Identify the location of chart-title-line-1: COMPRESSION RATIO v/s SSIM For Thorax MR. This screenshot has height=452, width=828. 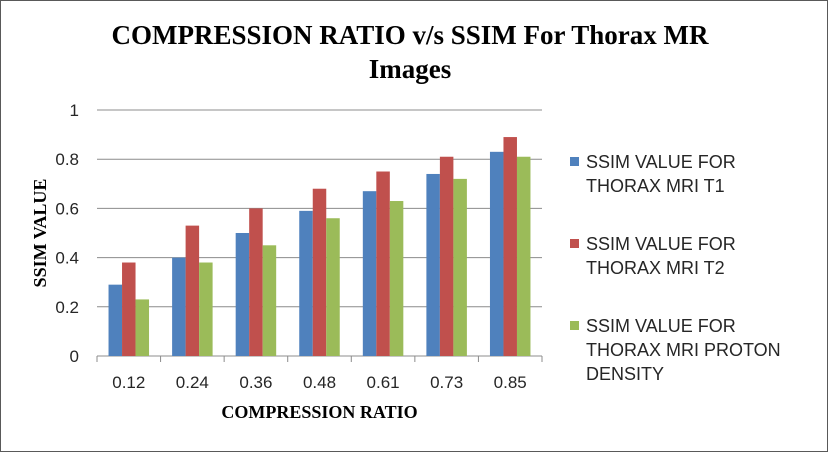
(410, 35).